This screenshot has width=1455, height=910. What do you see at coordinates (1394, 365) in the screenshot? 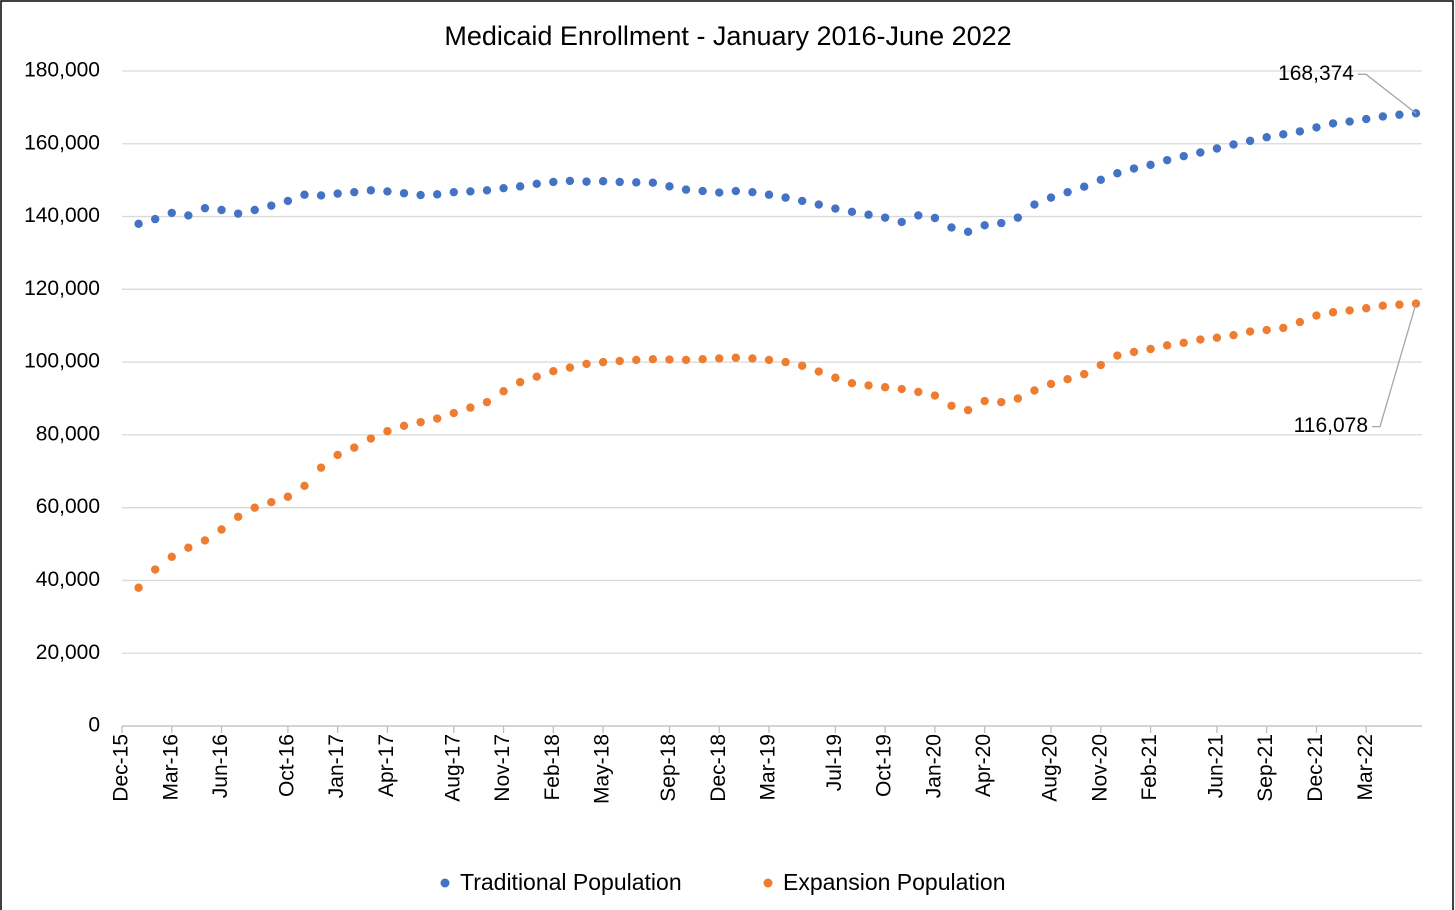
I see `leader-line` at bounding box center [1394, 365].